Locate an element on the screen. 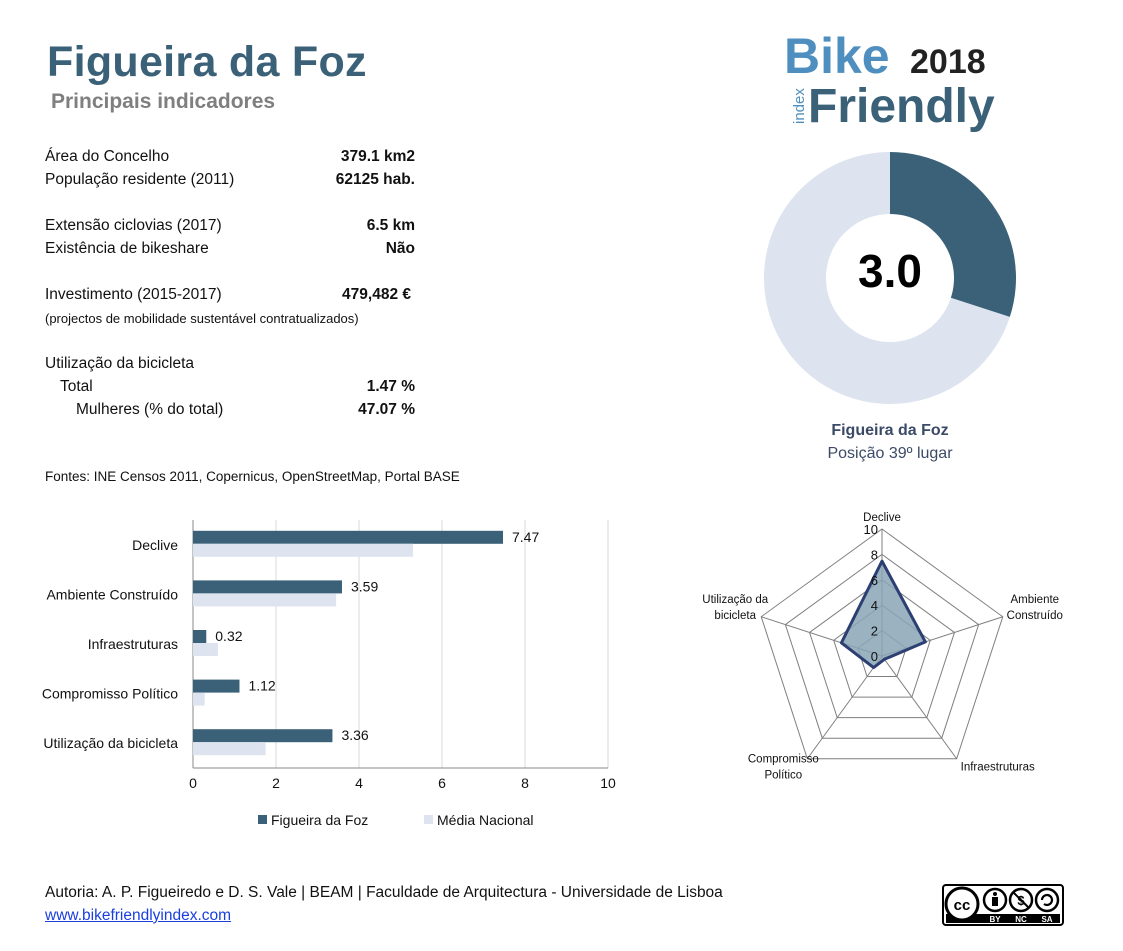 This screenshot has width=1123, height=951. logo-year: 2018 is located at coordinates (948, 62).